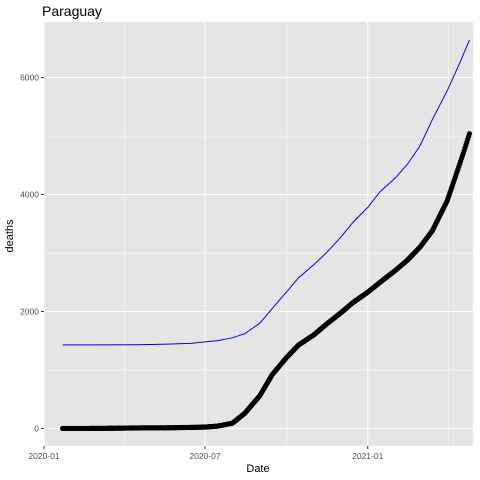 This screenshot has width=480, height=480. What do you see at coordinates (29, 311) in the screenshot?
I see `y-tick-label: 2000` at bounding box center [29, 311].